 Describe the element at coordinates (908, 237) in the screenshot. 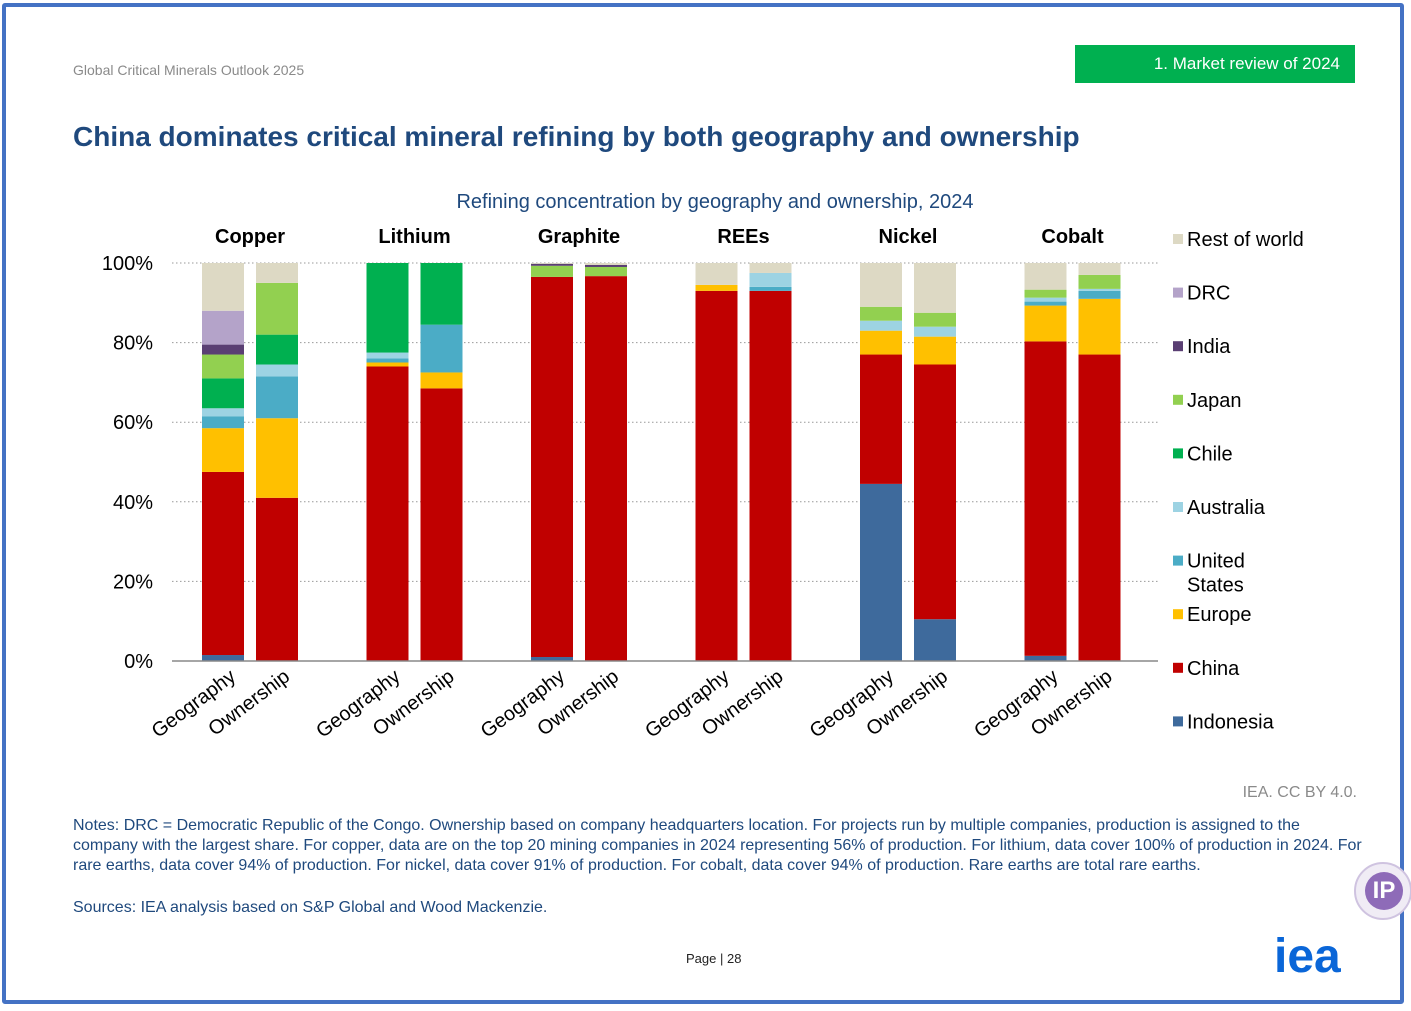

I see `group-label: Nickel` at that location.